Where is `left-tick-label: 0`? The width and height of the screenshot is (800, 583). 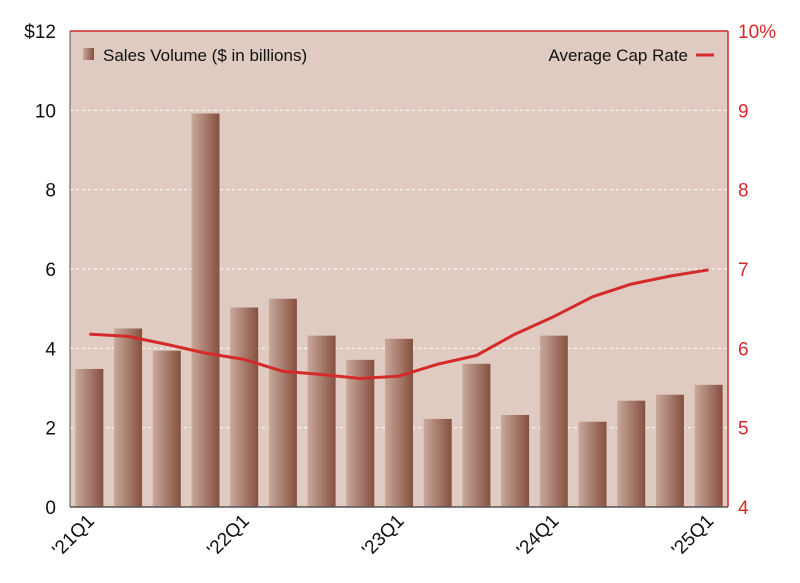
left-tick-label: 0 is located at coordinates (50, 508).